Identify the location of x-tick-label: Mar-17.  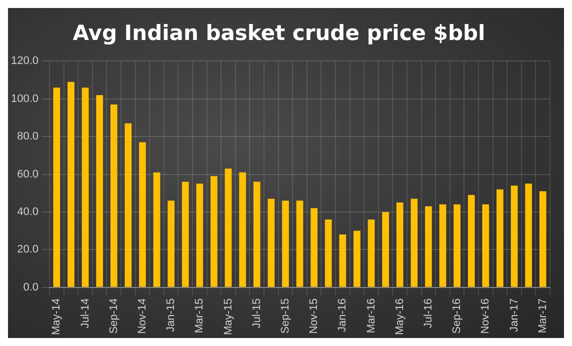
(542, 316).